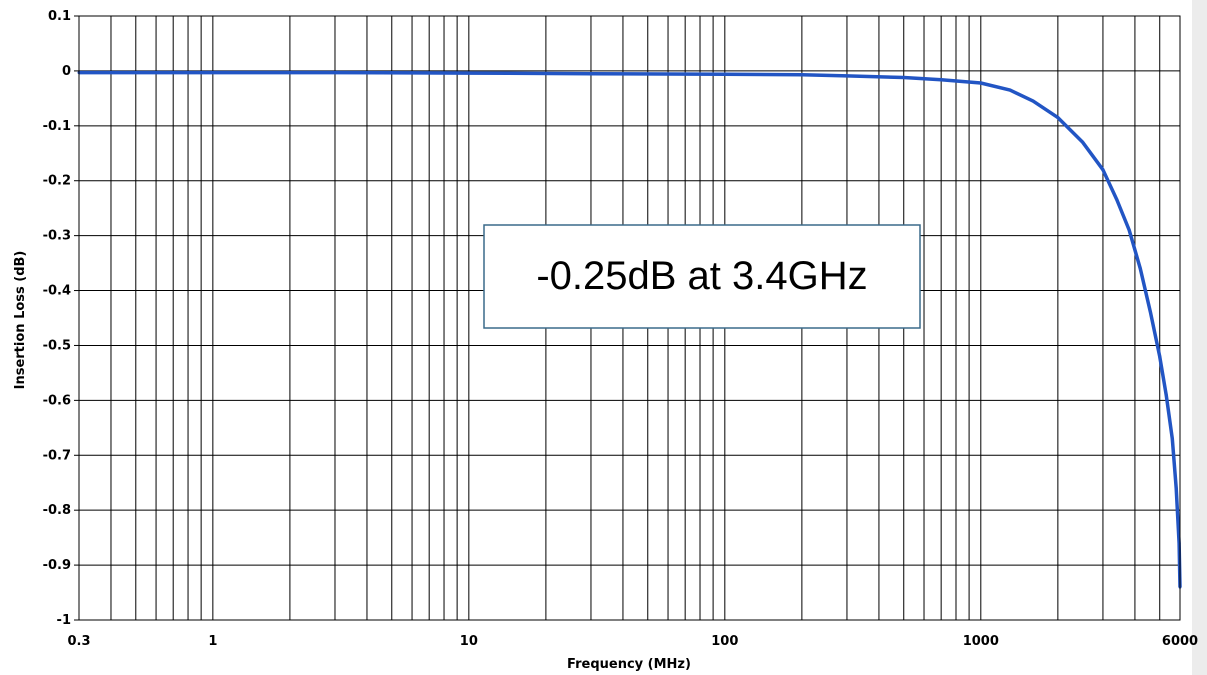 This screenshot has width=1207, height=675. What do you see at coordinates (57, 455) in the screenshot?
I see `y-tick-label: -0.7` at bounding box center [57, 455].